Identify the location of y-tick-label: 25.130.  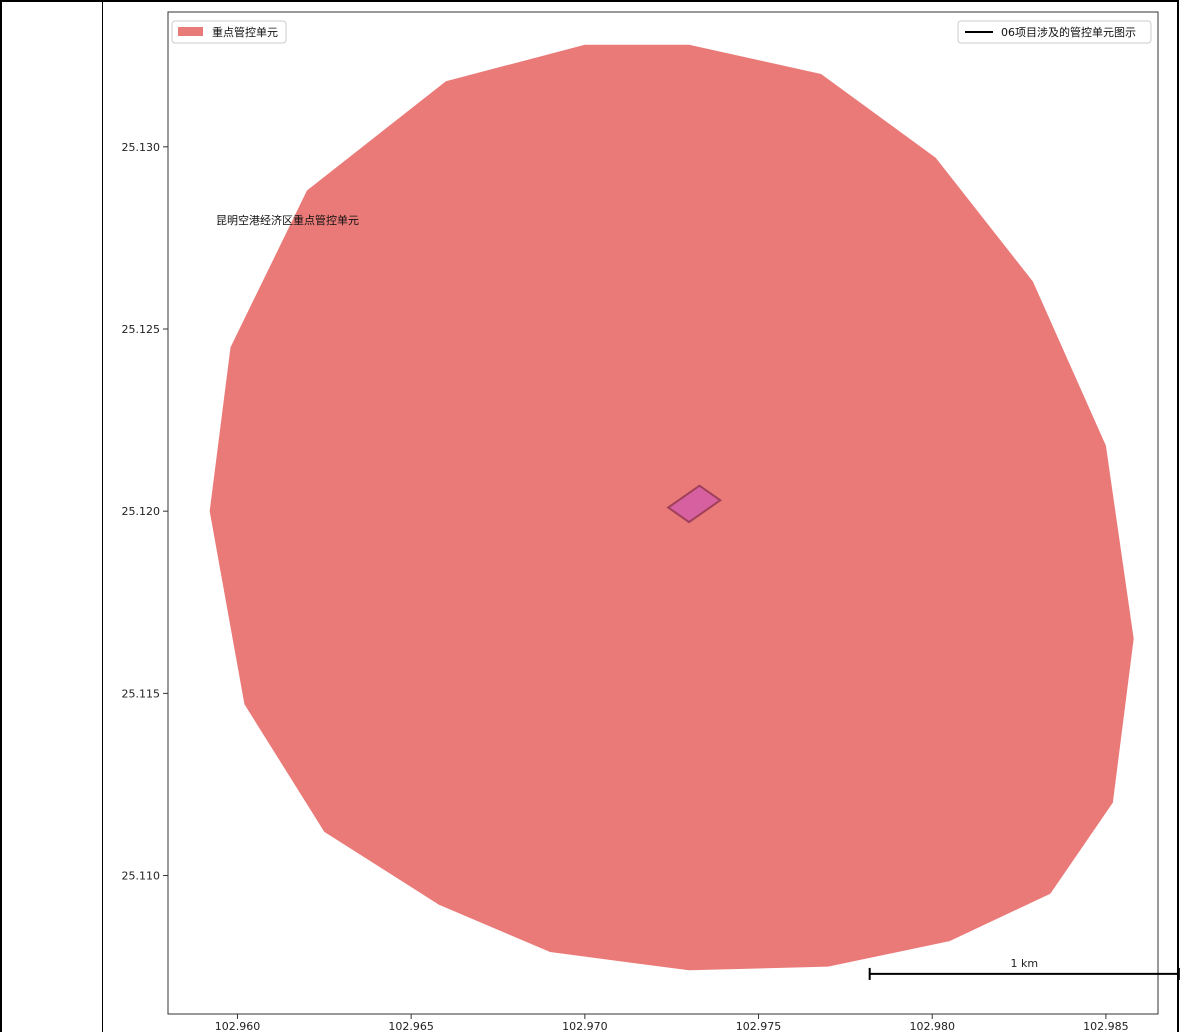
(141, 147).